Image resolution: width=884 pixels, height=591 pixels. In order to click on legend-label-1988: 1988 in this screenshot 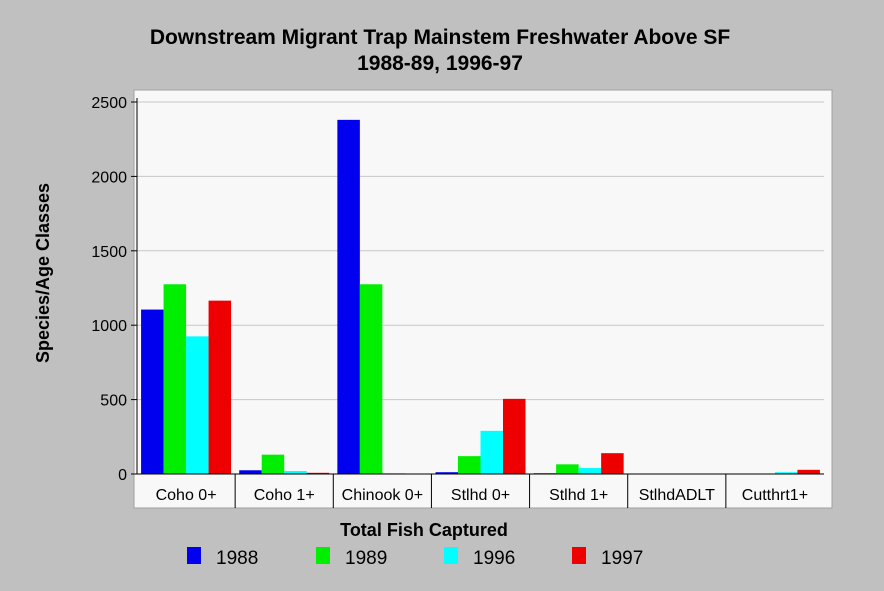, I will do `click(237, 558)`.